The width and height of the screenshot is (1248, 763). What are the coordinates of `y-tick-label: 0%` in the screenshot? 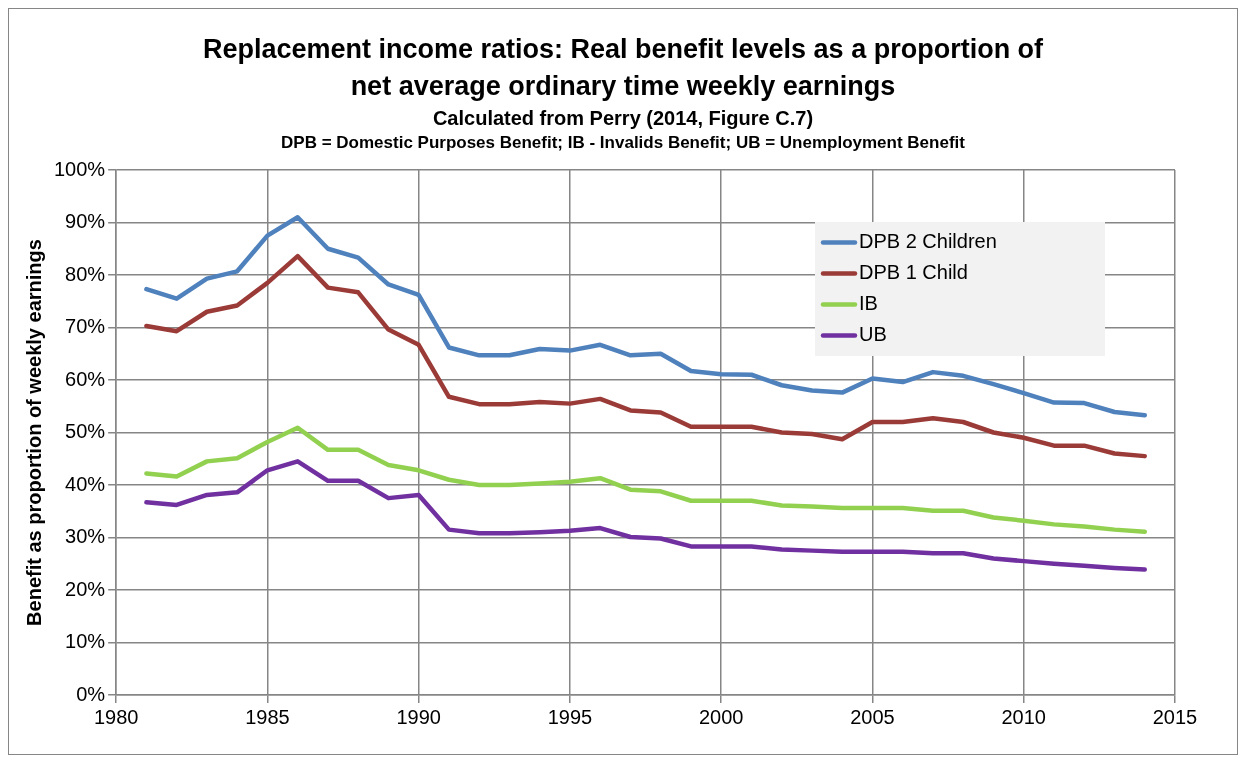 It's located at (91, 693).